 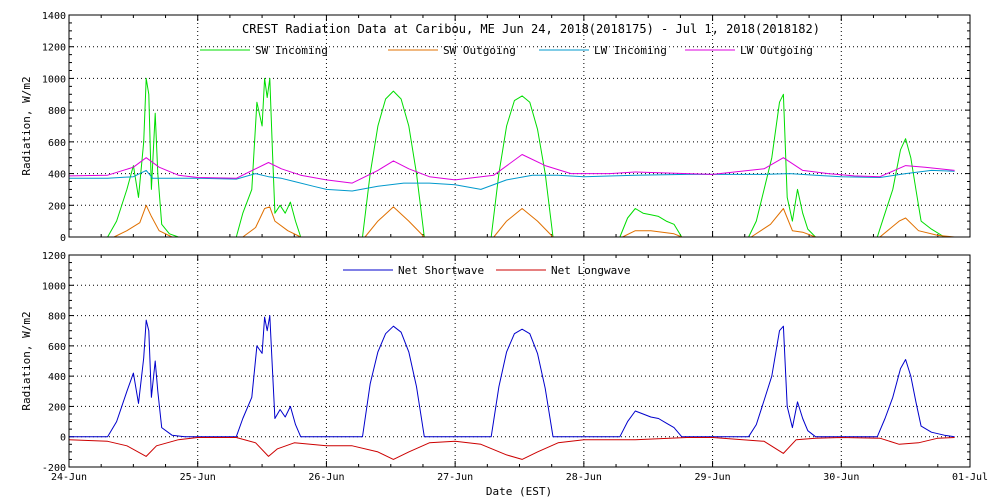 What do you see at coordinates (69, 477) in the screenshot?
I see `x-tick-label: 24-Jun` at bounding box center [69, 477].